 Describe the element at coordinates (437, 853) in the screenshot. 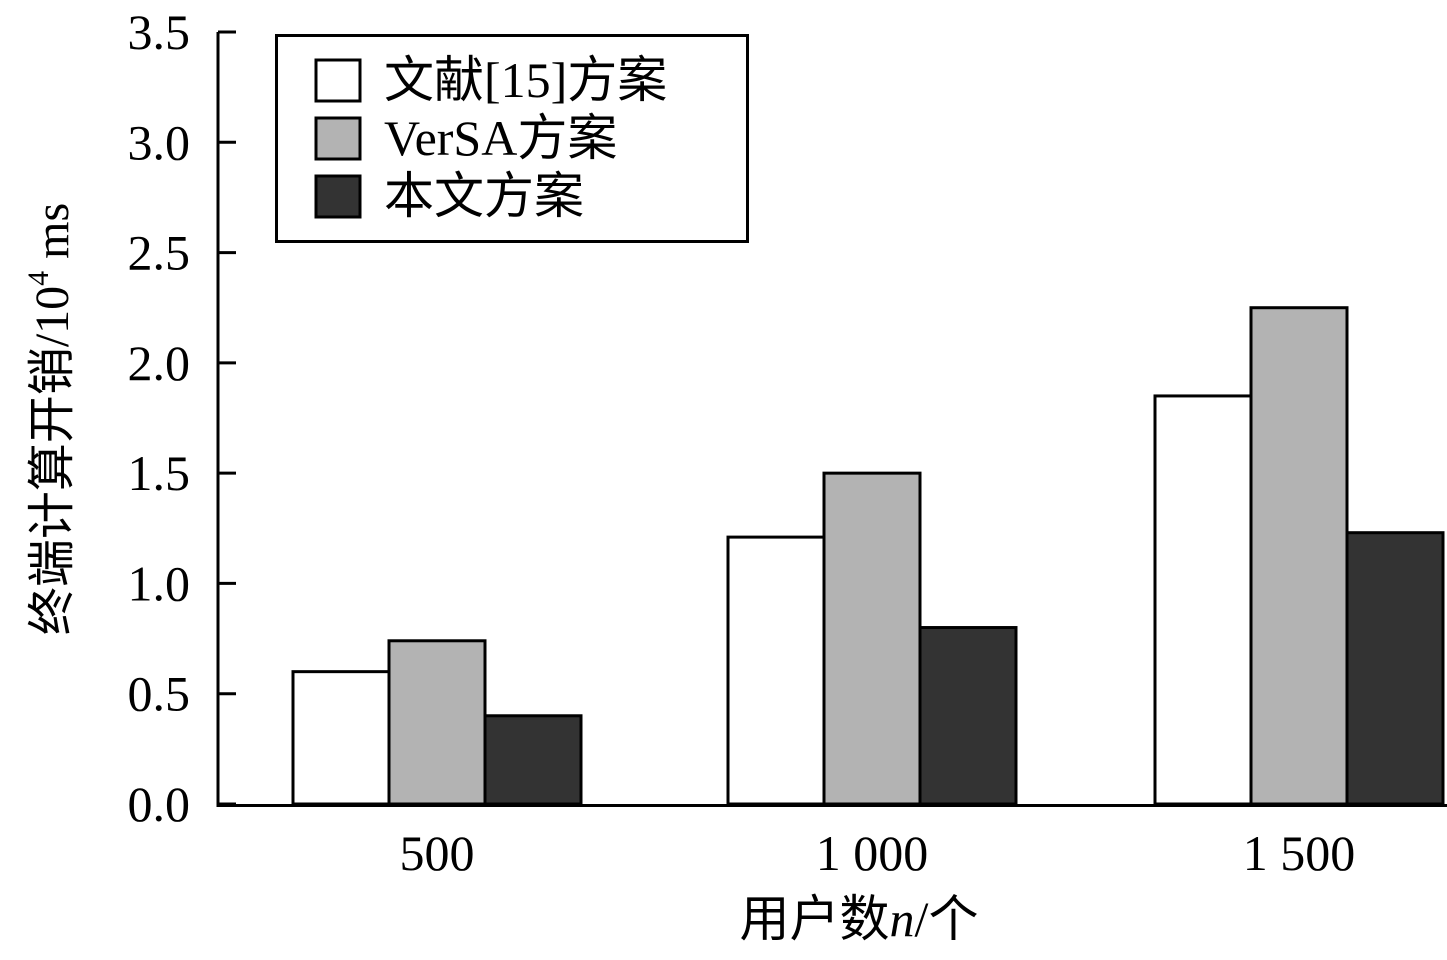

I see `x-tick-label: 500` at that location.